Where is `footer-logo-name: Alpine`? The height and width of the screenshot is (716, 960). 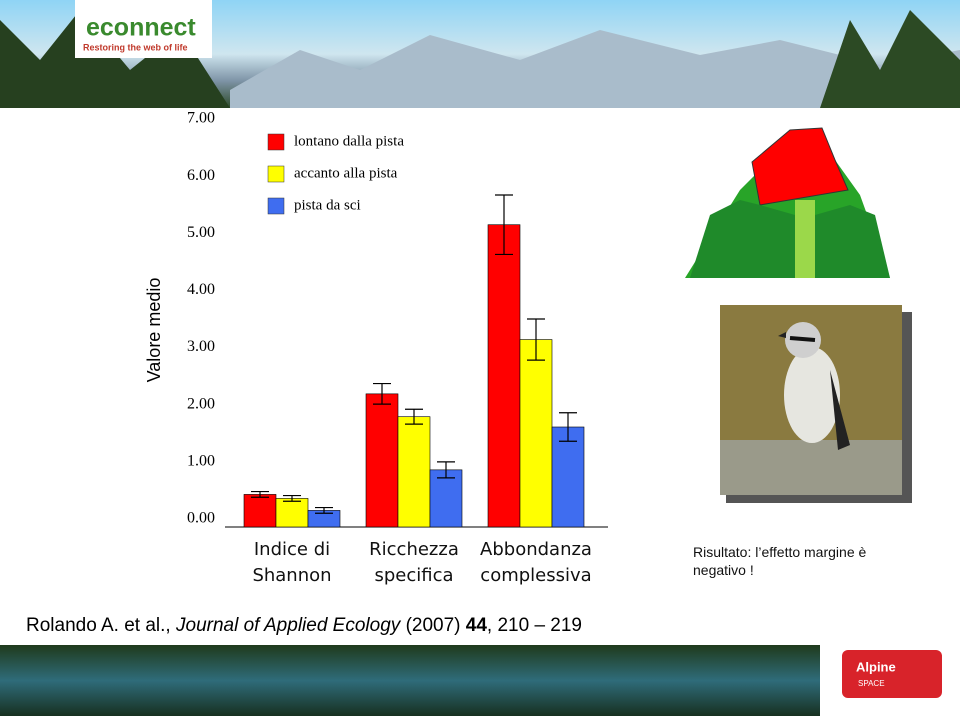
footer-logo-name: Alpine is located at coordinates (876, 666).